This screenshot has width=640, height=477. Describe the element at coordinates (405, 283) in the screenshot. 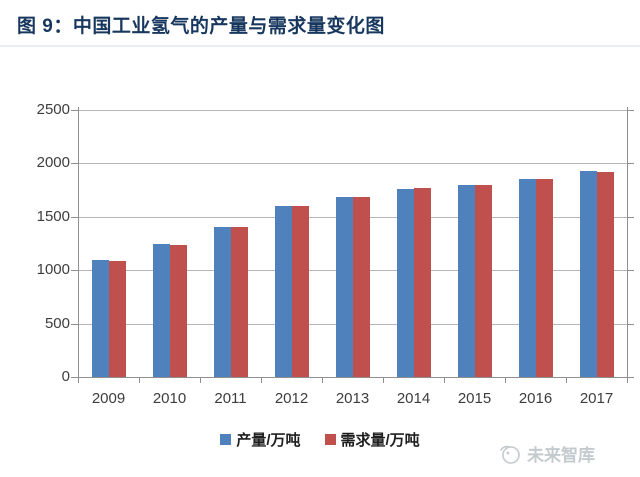

I see `bar-production-2014` at that location.